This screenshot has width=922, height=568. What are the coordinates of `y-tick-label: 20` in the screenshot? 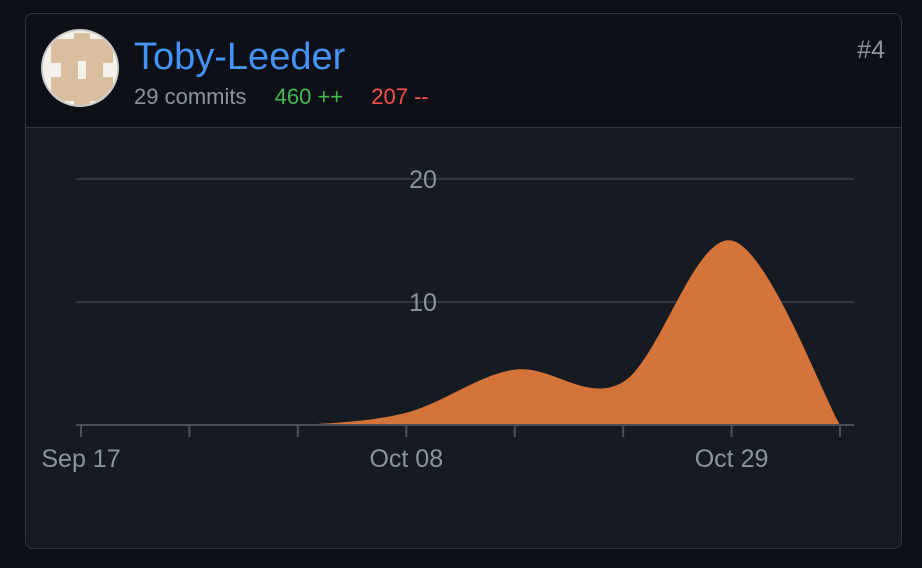 It's located at (423, 180).